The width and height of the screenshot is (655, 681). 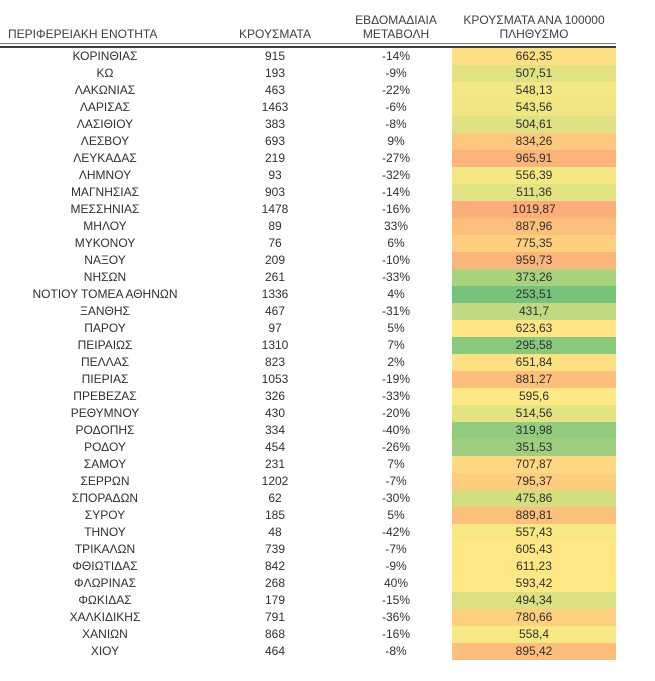 What do you see at coordinates (275, 464) in the screenshot?
I see `cases-cell: 231` at bounding box center [275, 464].